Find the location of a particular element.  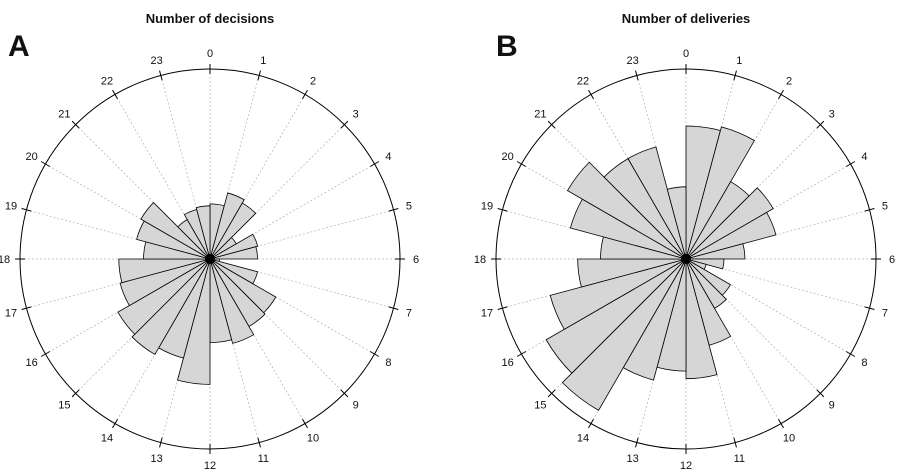

panel-a-hour-label-22: 22 is located at coordinates (107, 82).